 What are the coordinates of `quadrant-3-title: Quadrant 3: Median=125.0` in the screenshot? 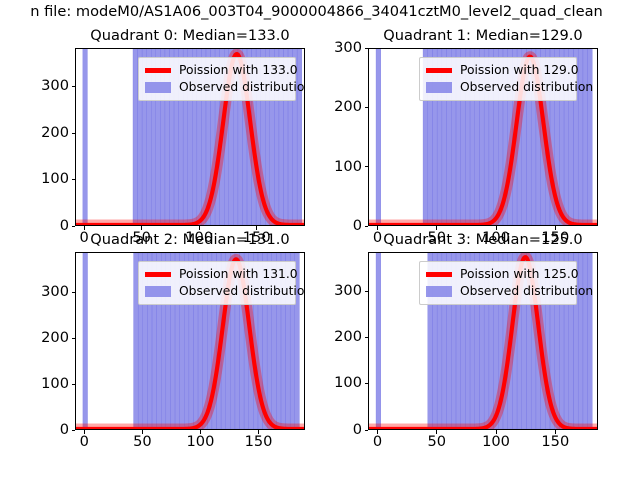 It's located at (483, 239).